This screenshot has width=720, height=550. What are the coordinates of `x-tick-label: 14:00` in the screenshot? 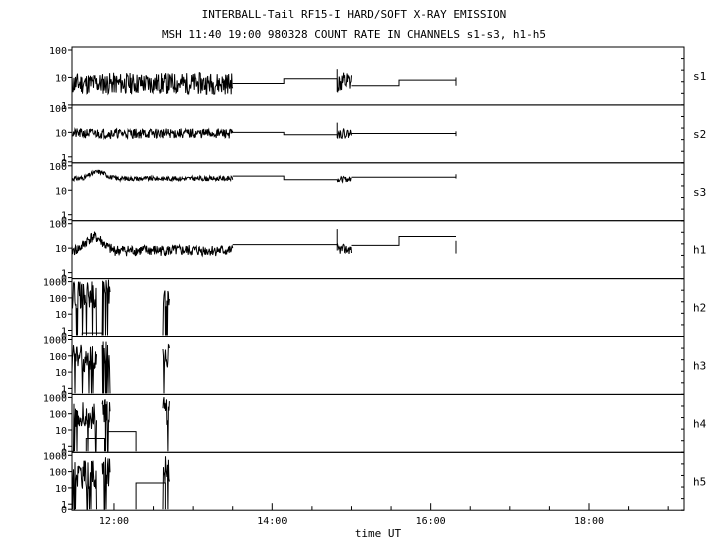 It's located at (272, 521).